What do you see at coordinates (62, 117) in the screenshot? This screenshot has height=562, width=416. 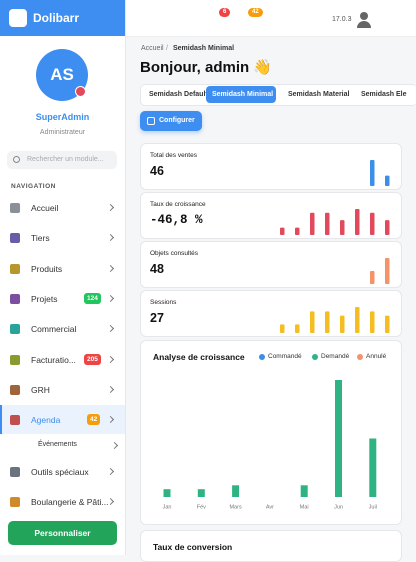 I see `user-name: SuperAdmin` at bounding box center [62, 117].